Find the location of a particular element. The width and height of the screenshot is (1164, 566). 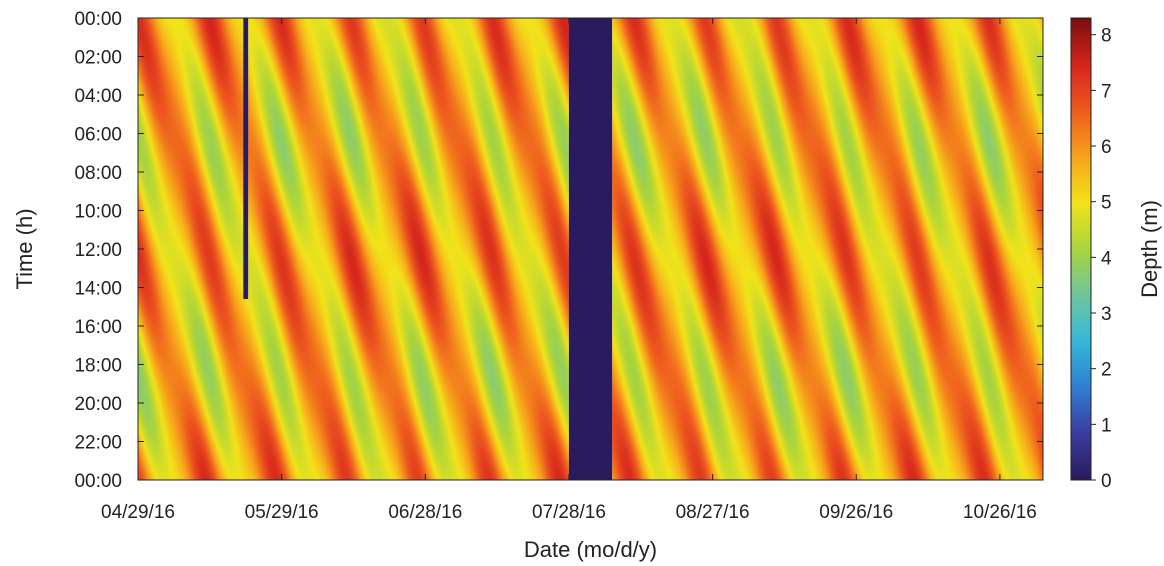

colorbar-tick-label: 4 is located at coordinates (1106, 258).